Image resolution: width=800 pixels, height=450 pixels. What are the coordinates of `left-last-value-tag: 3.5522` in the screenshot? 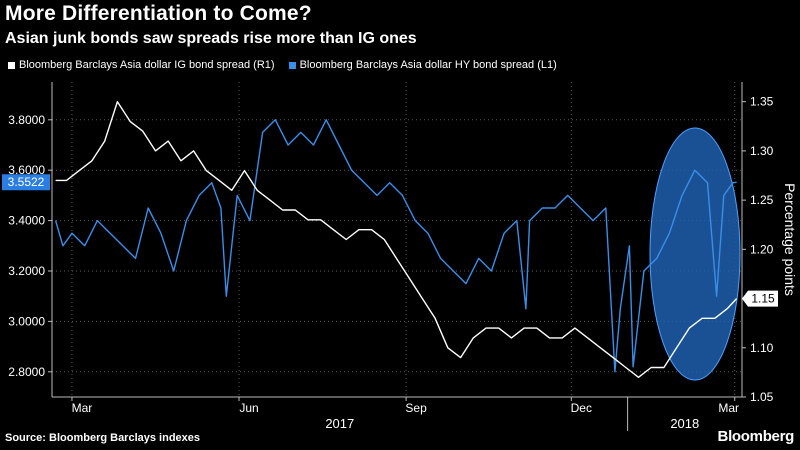 It's located at (26, 182).